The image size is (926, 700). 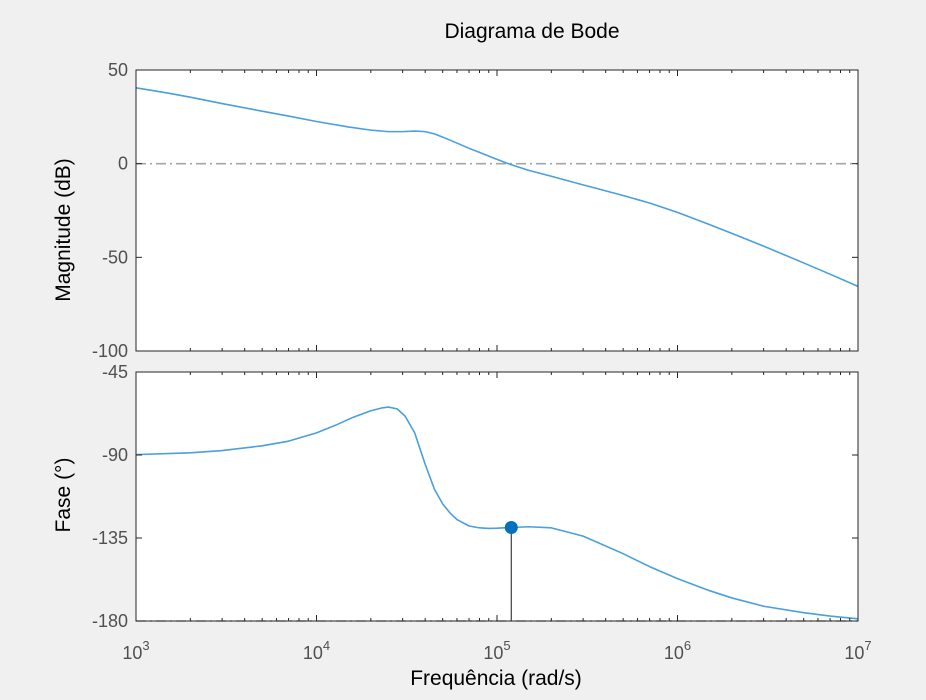 What do you see at coordinates (115, 372) in the screenshot?
I see `phase-ytick-label: -45` at bounding box center [115, 372].